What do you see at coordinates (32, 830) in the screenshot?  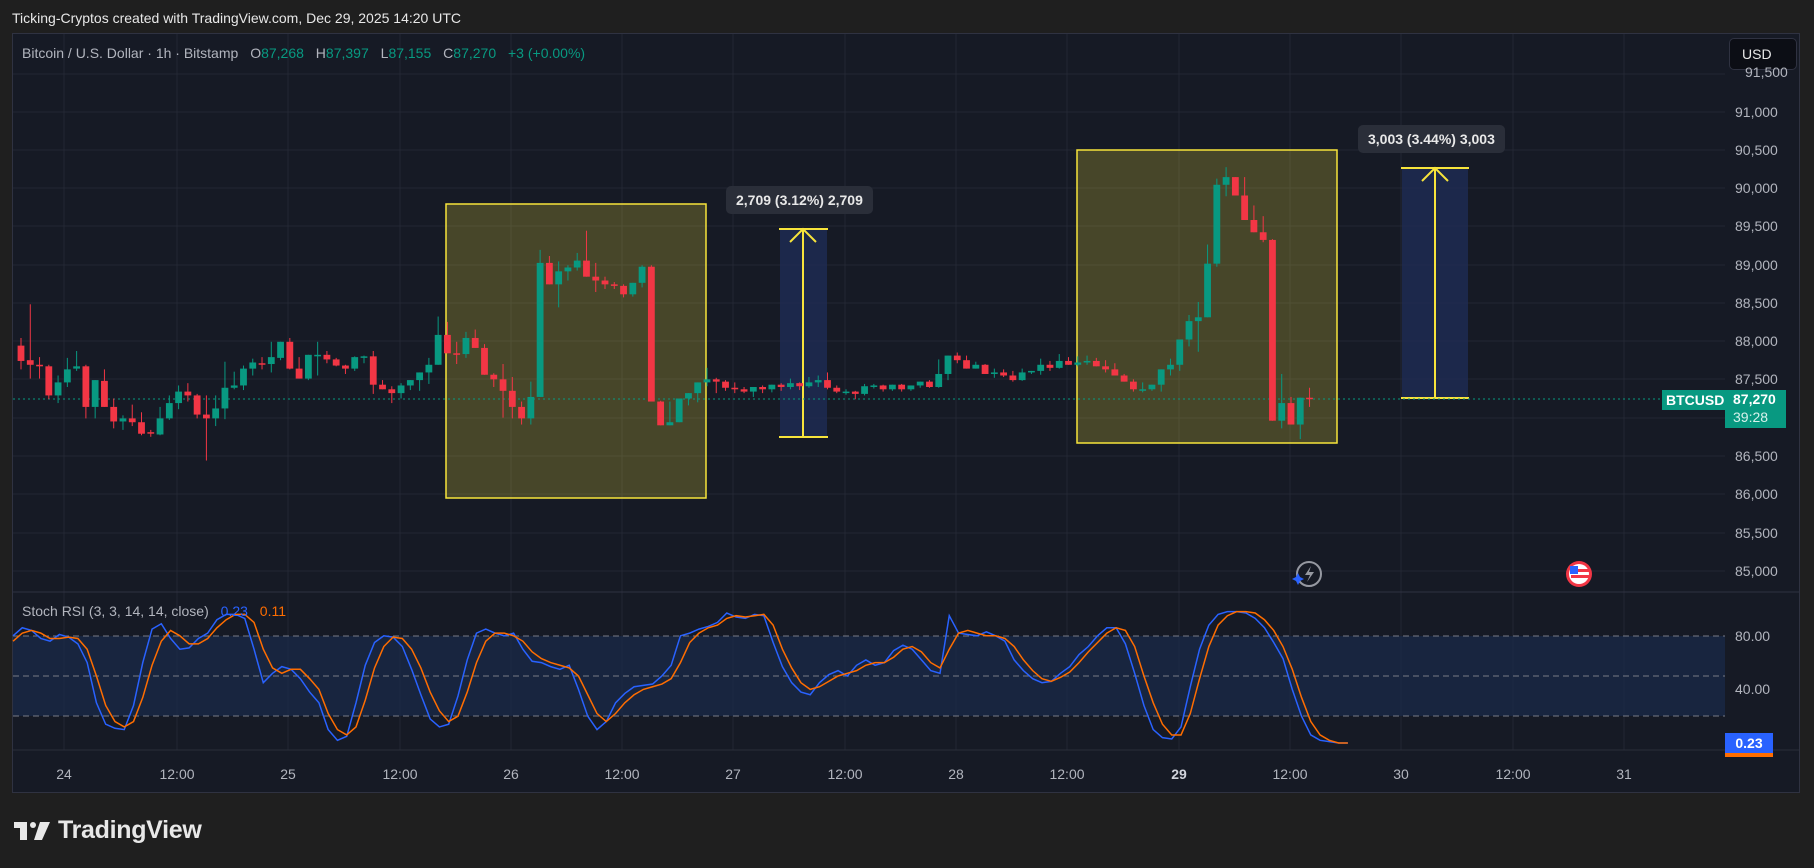 I see `tradingview-logo-icon` at bounding box center [32, 830].